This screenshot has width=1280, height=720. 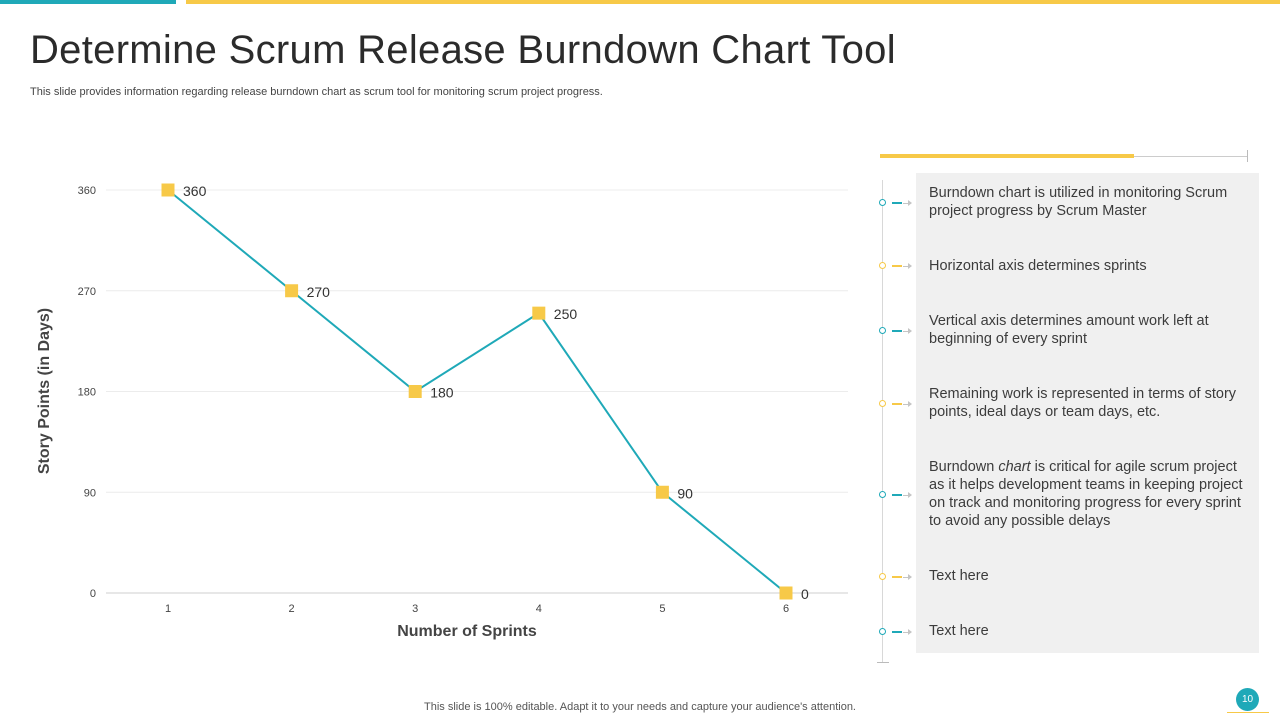 I want to click on info-item-emphasis: chart, so click(x=1014, y=467).